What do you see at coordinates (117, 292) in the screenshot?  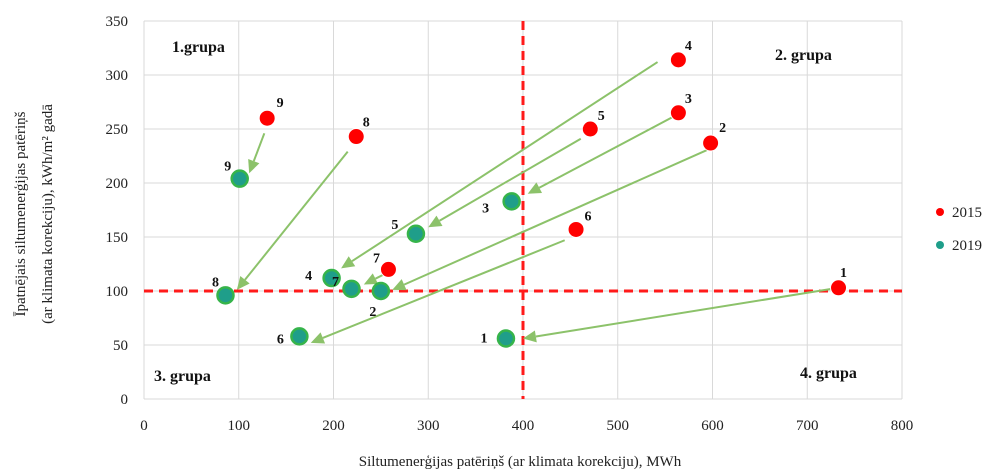 I see `y-tick-label: 100` at bounding box center [117, 292].